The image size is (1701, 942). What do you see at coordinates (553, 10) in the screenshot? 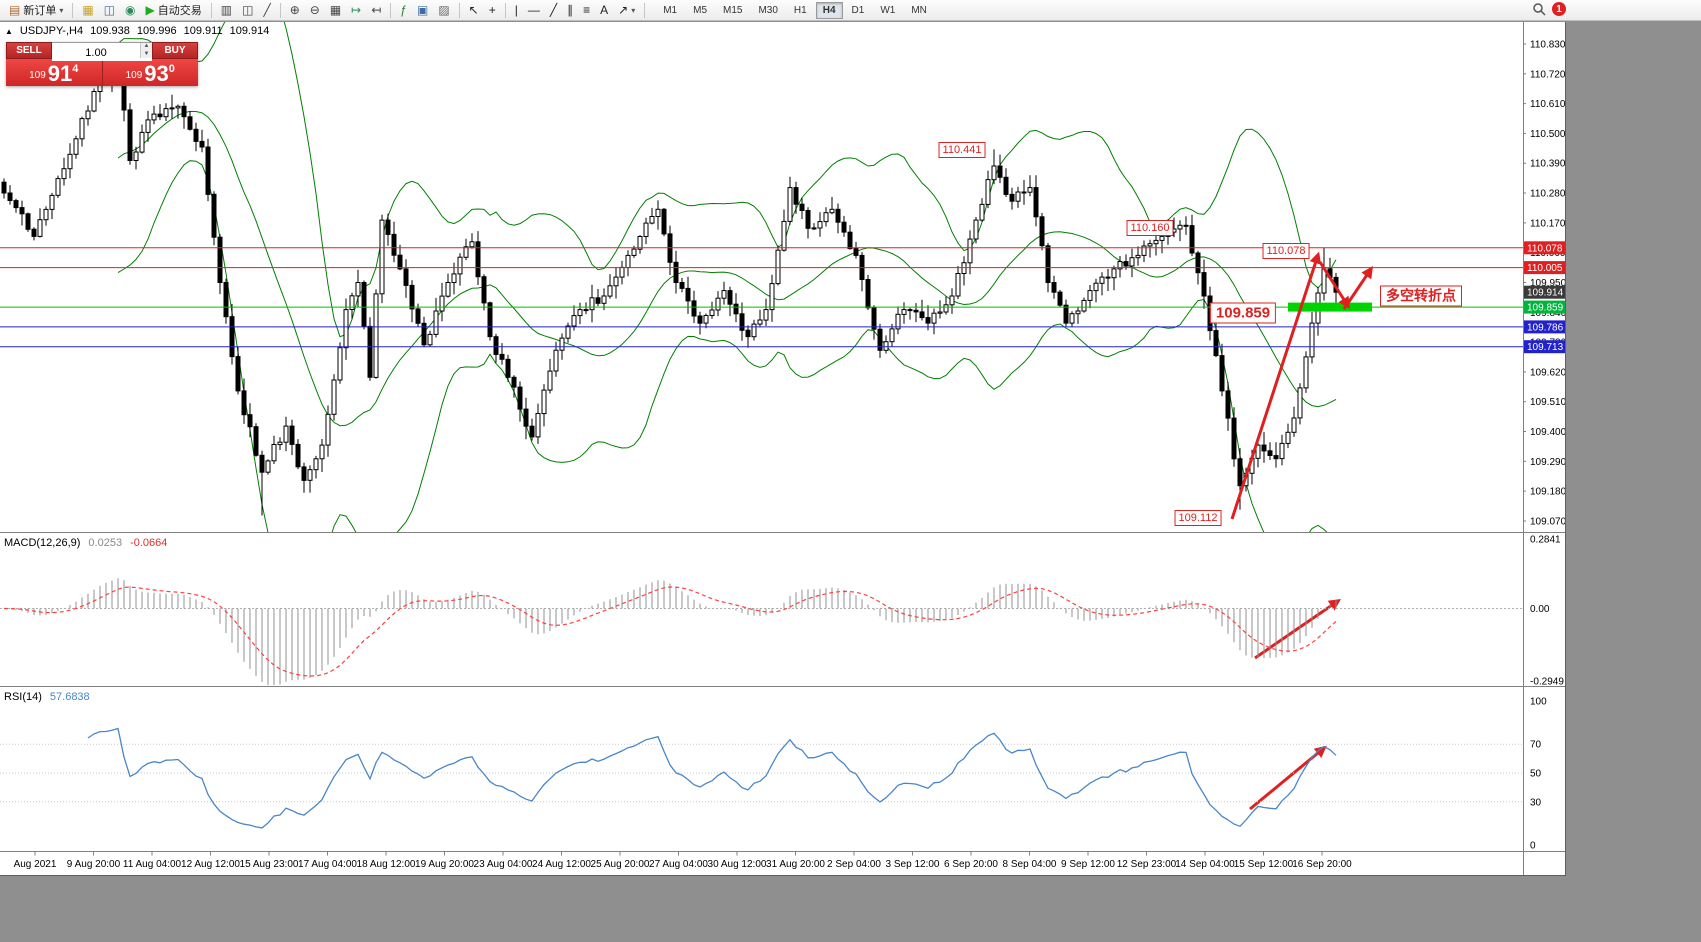
I see `trendline-button: ╱` at bounding box center [553, 10].